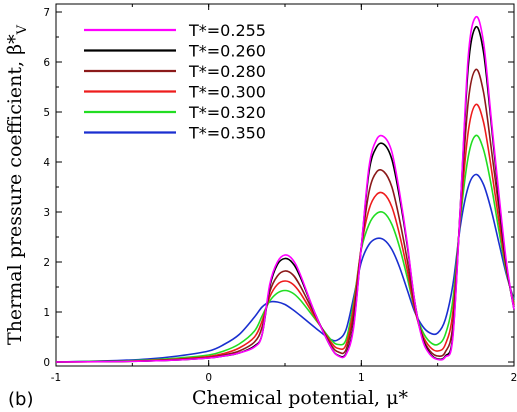 This screenshot has width=517, height=412. I want to click on x-tick-label: 1, so click(361, 378).